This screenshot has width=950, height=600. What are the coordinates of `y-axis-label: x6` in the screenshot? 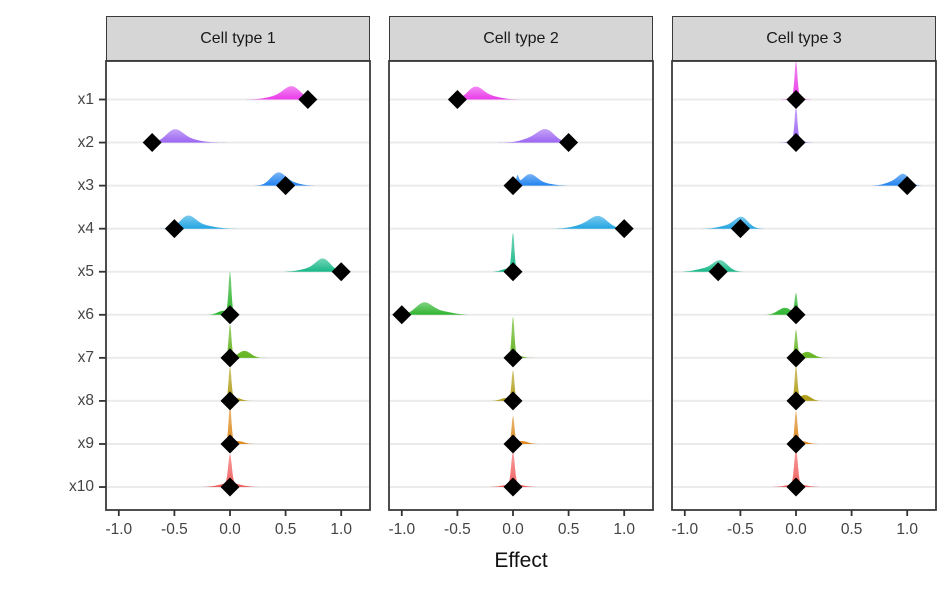 It's located at (85, 314).